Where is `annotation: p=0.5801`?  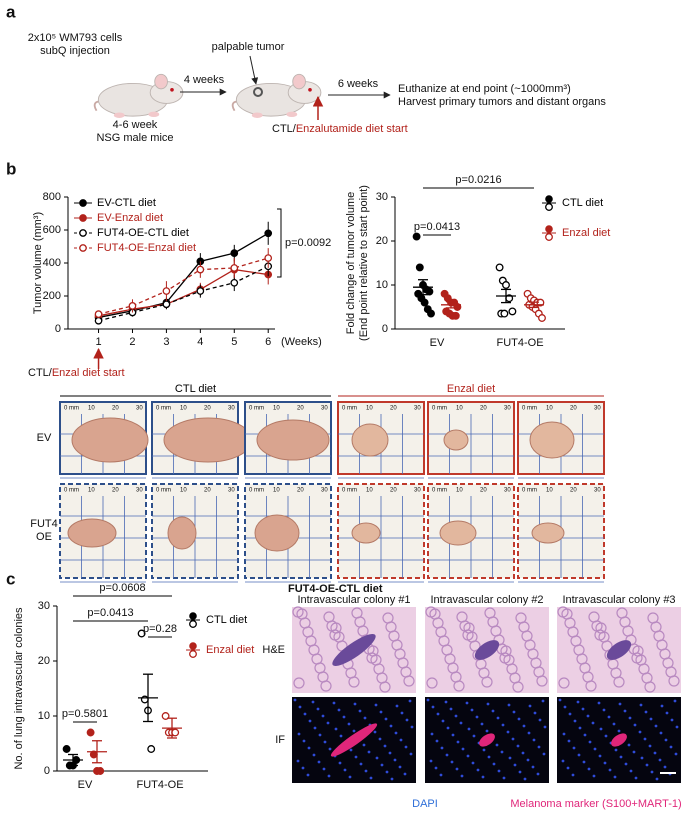
annotation: p=0.5801 is located at coordinates (85, 714).